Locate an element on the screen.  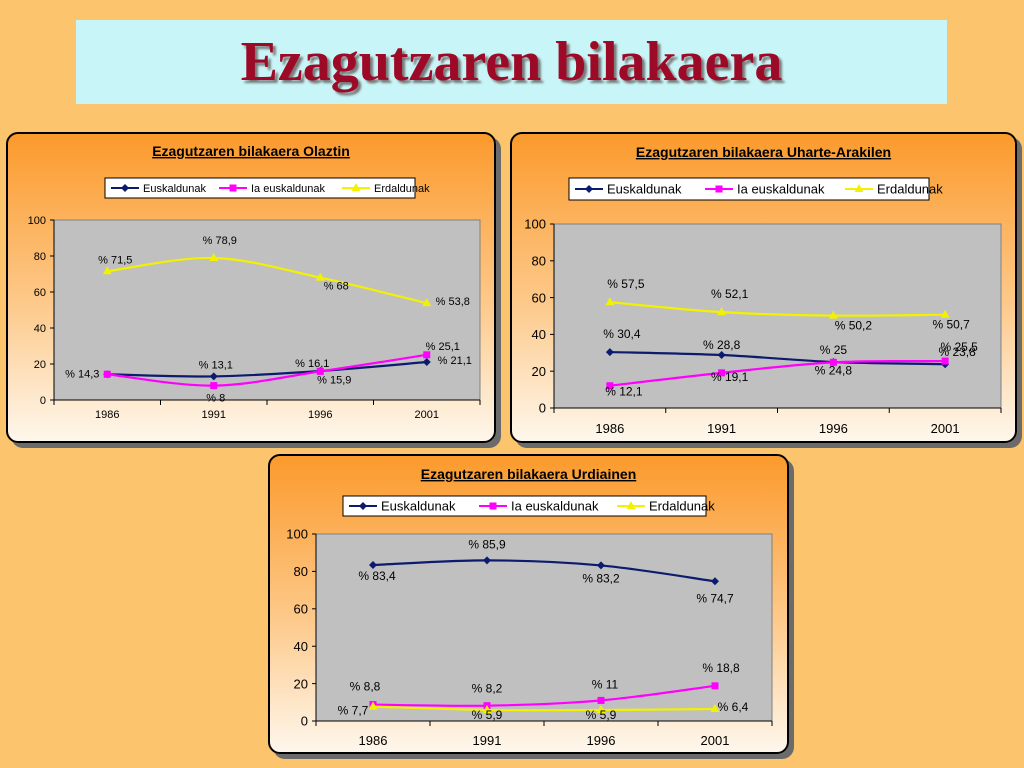
data-label: % 13,1 is located at coordinates (216, 365).